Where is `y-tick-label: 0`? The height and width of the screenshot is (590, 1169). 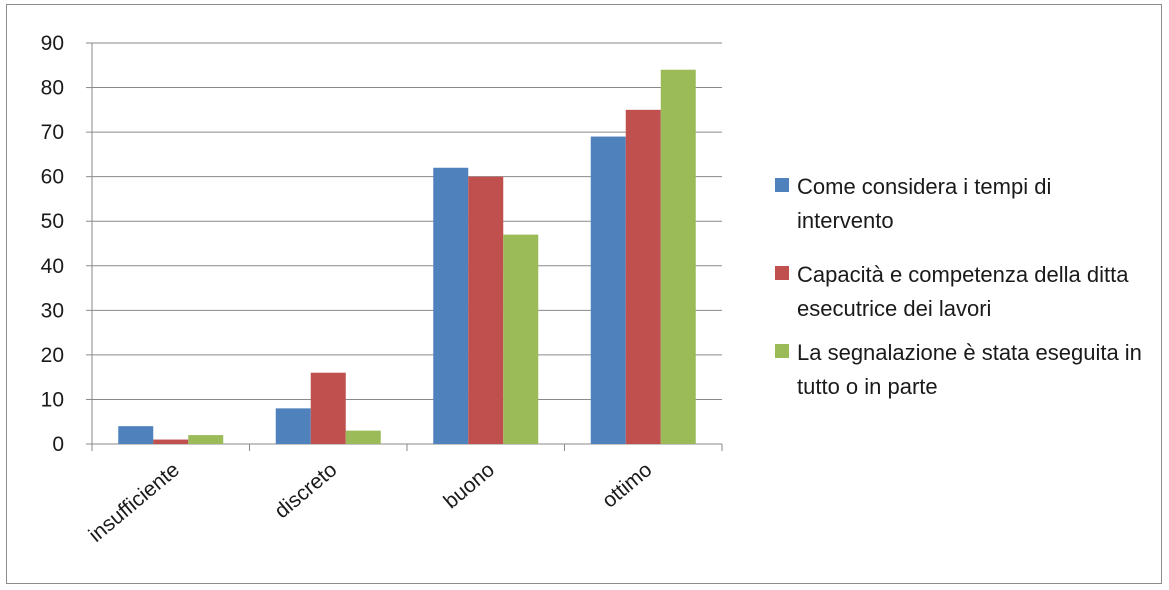
y-tick-label: 0 is located at coordinates (58, 444).